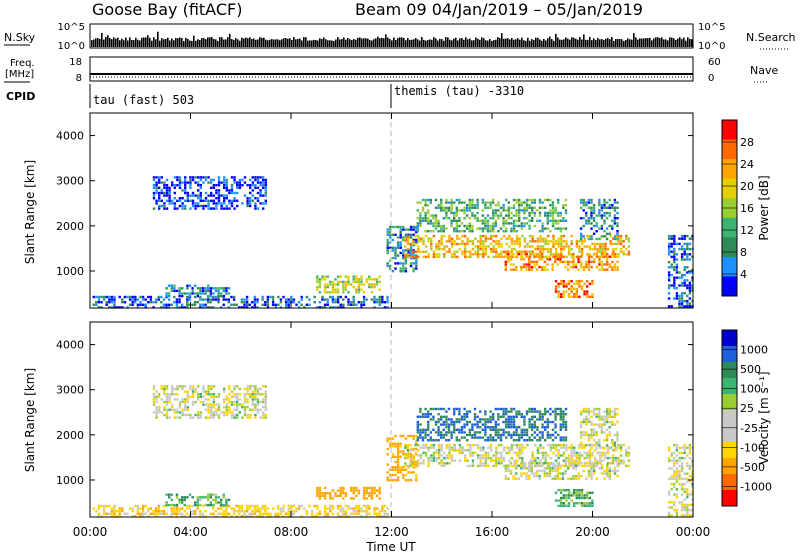  I want to click on colorbar-tick-label: -25, so click(749, 428).